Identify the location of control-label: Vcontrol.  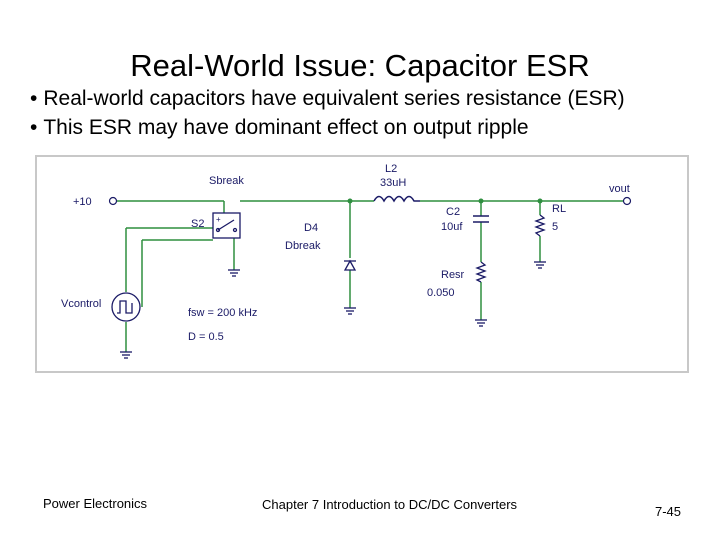
(81, 304).